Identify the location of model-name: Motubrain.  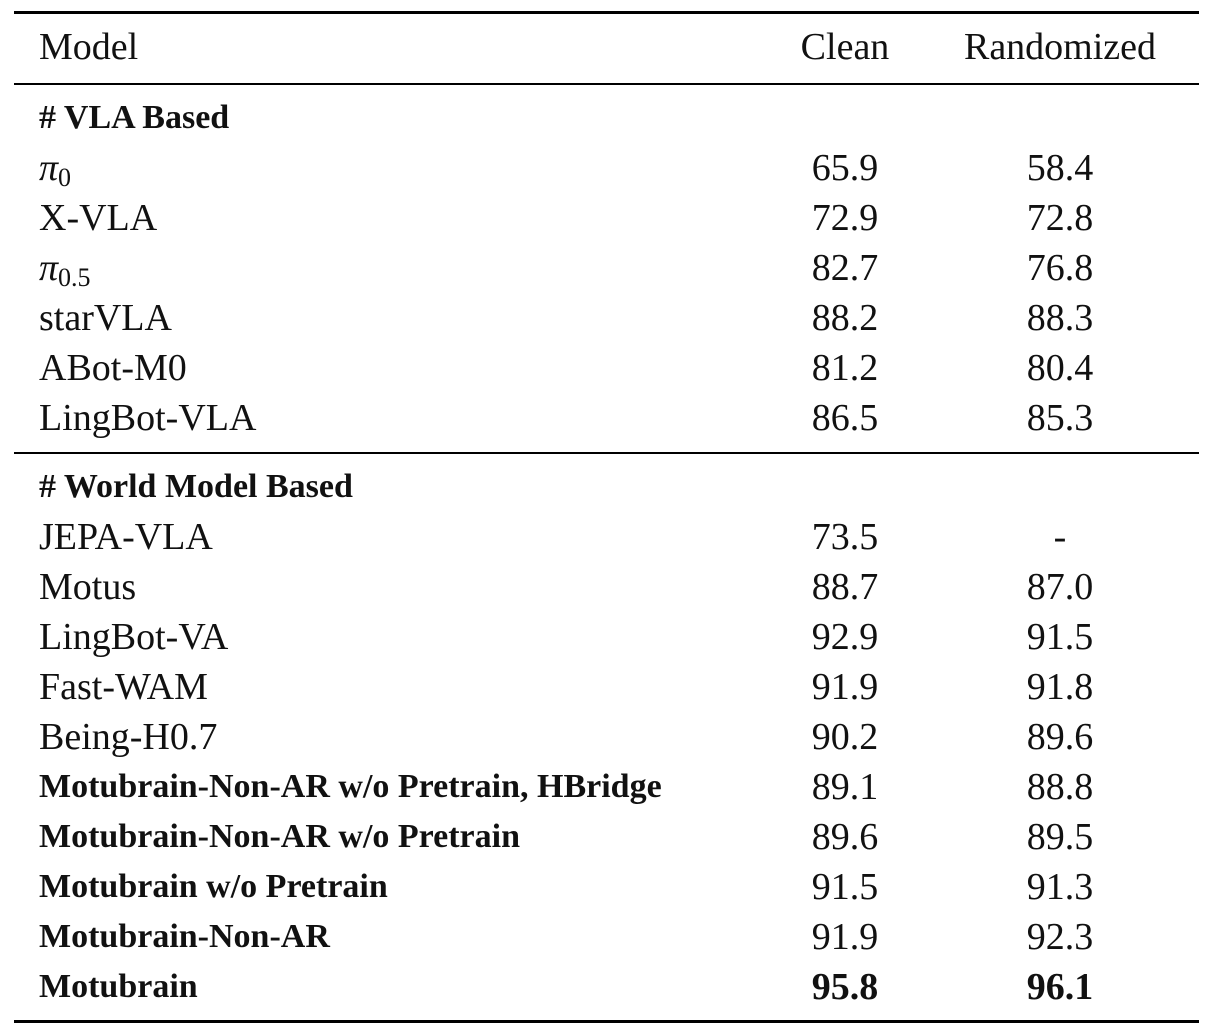
(118, 986).